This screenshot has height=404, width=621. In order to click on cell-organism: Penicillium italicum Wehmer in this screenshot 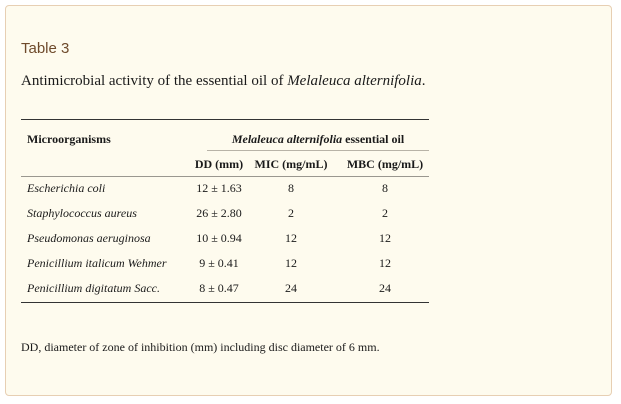, I will do `click(97, 263)`.